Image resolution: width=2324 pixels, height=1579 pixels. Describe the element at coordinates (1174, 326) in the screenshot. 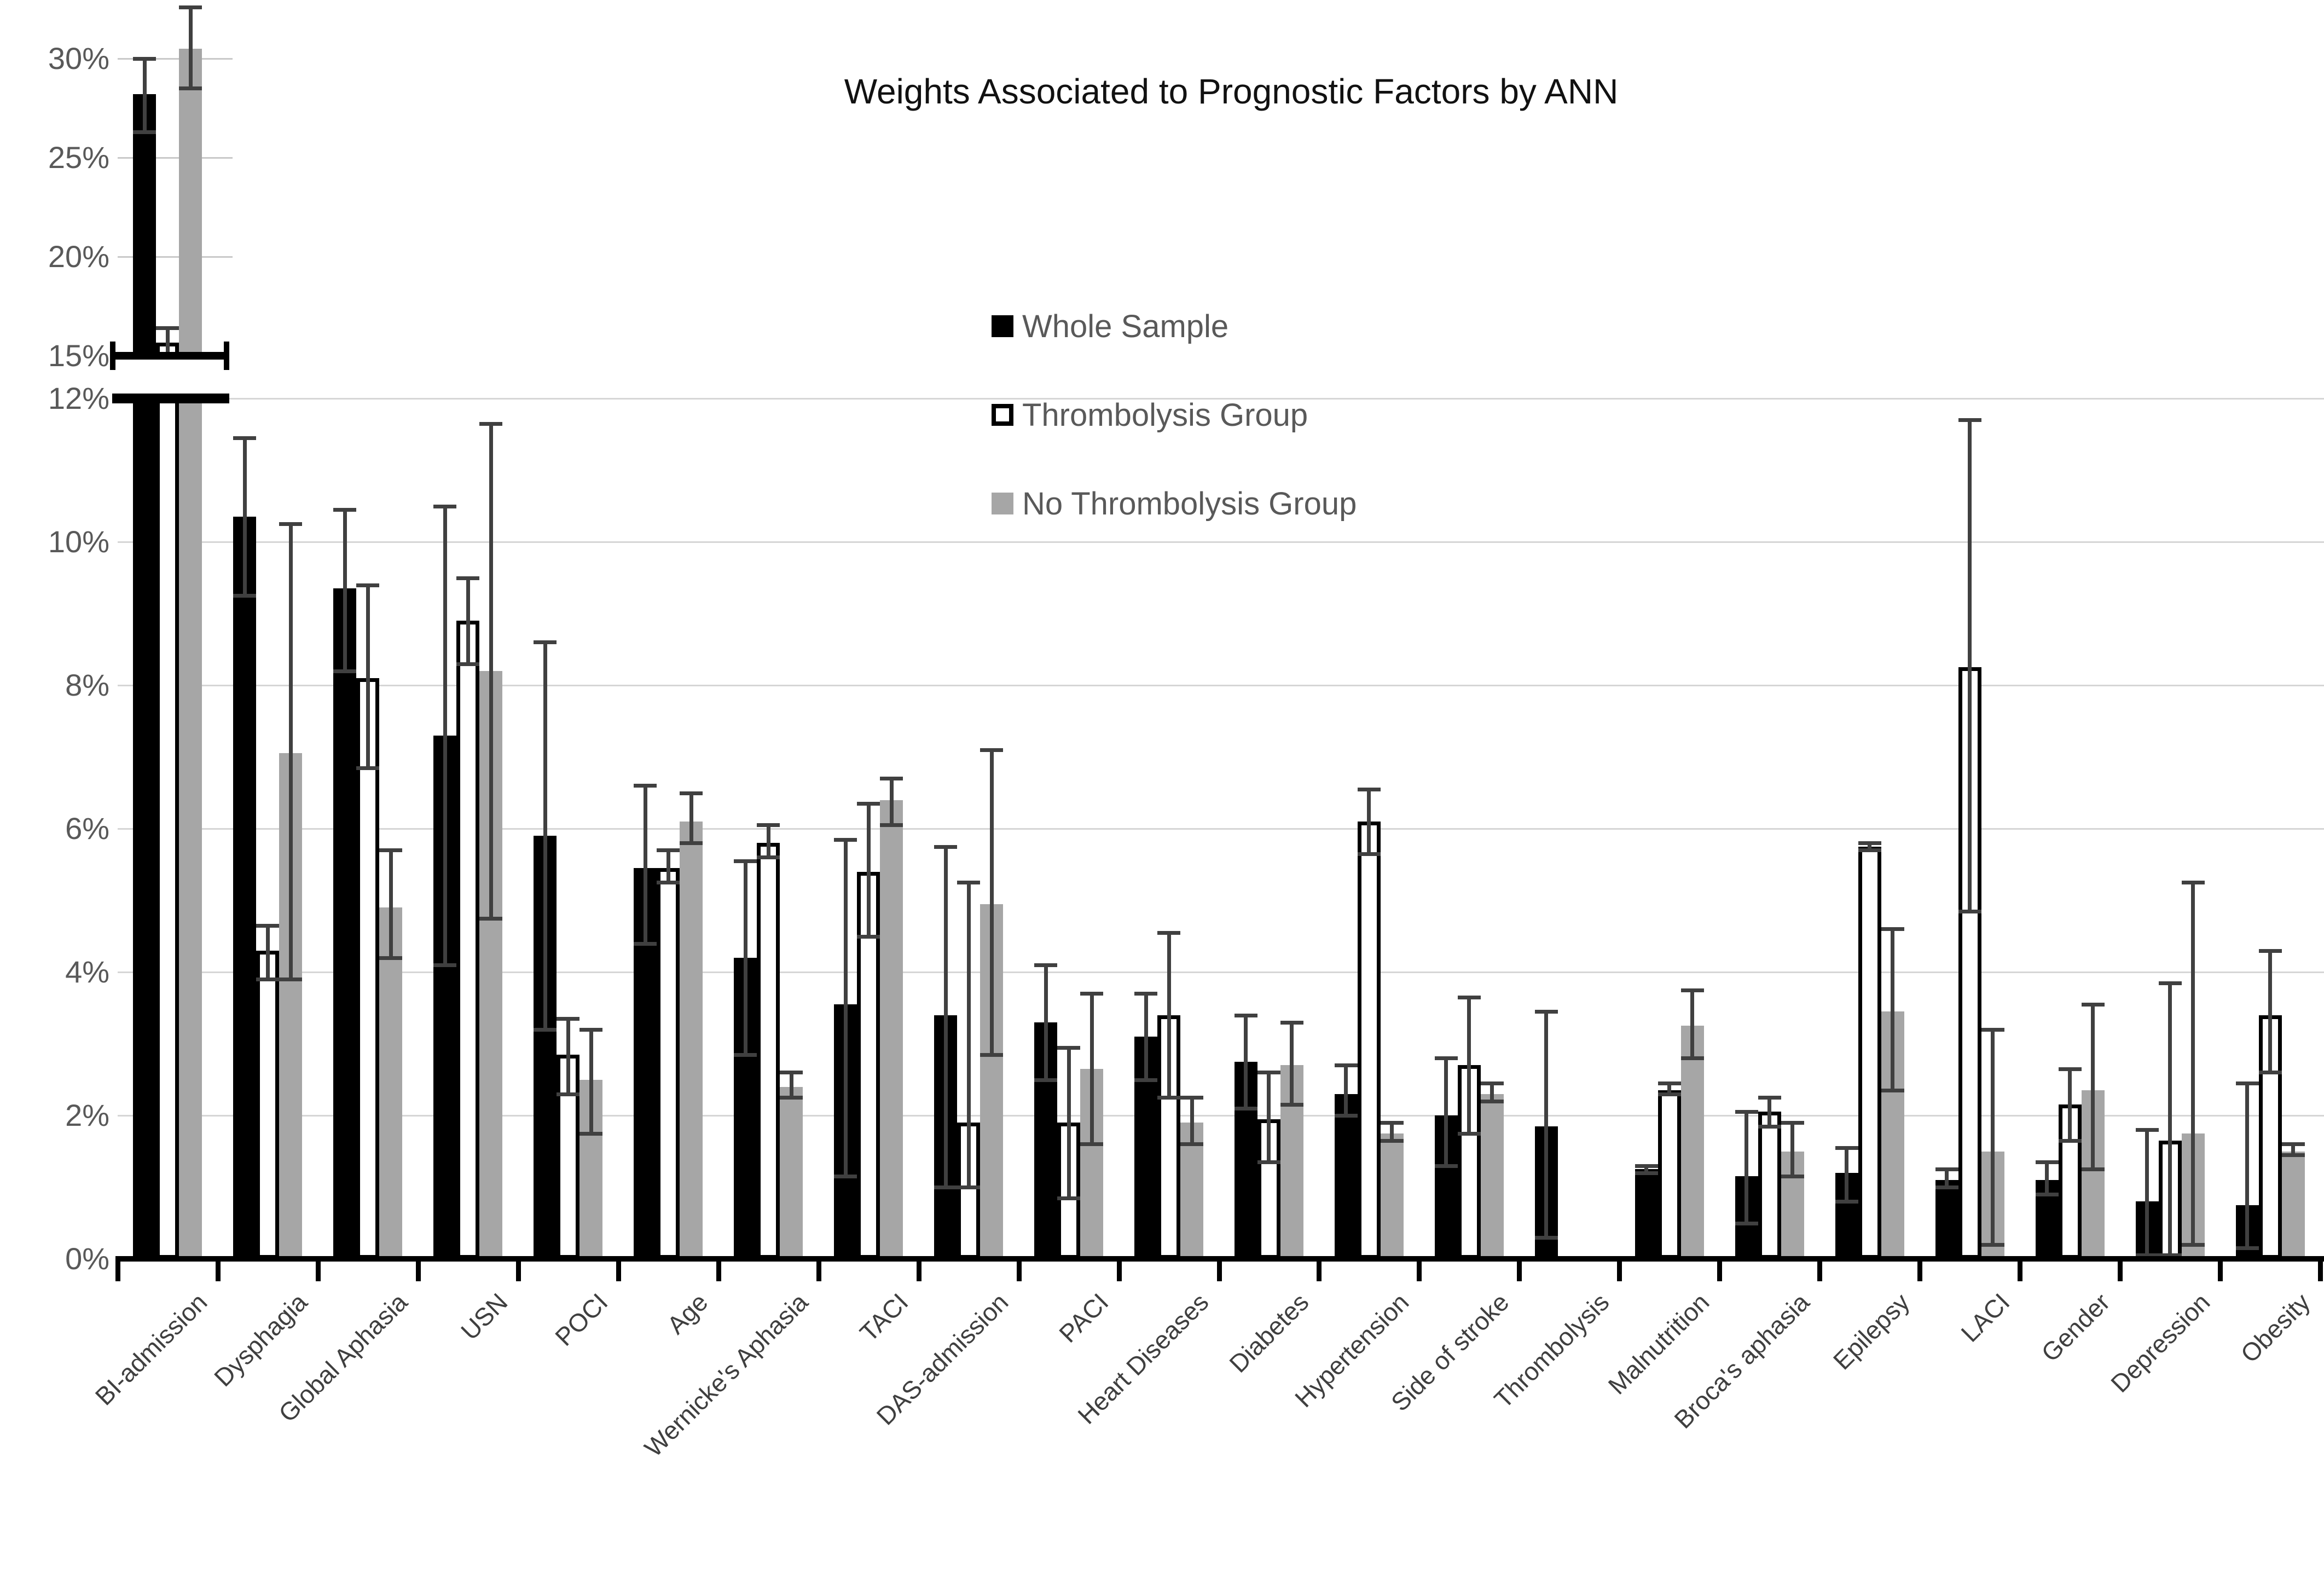

I see `legend-item-whole-sample: Whole Sample` at that location.